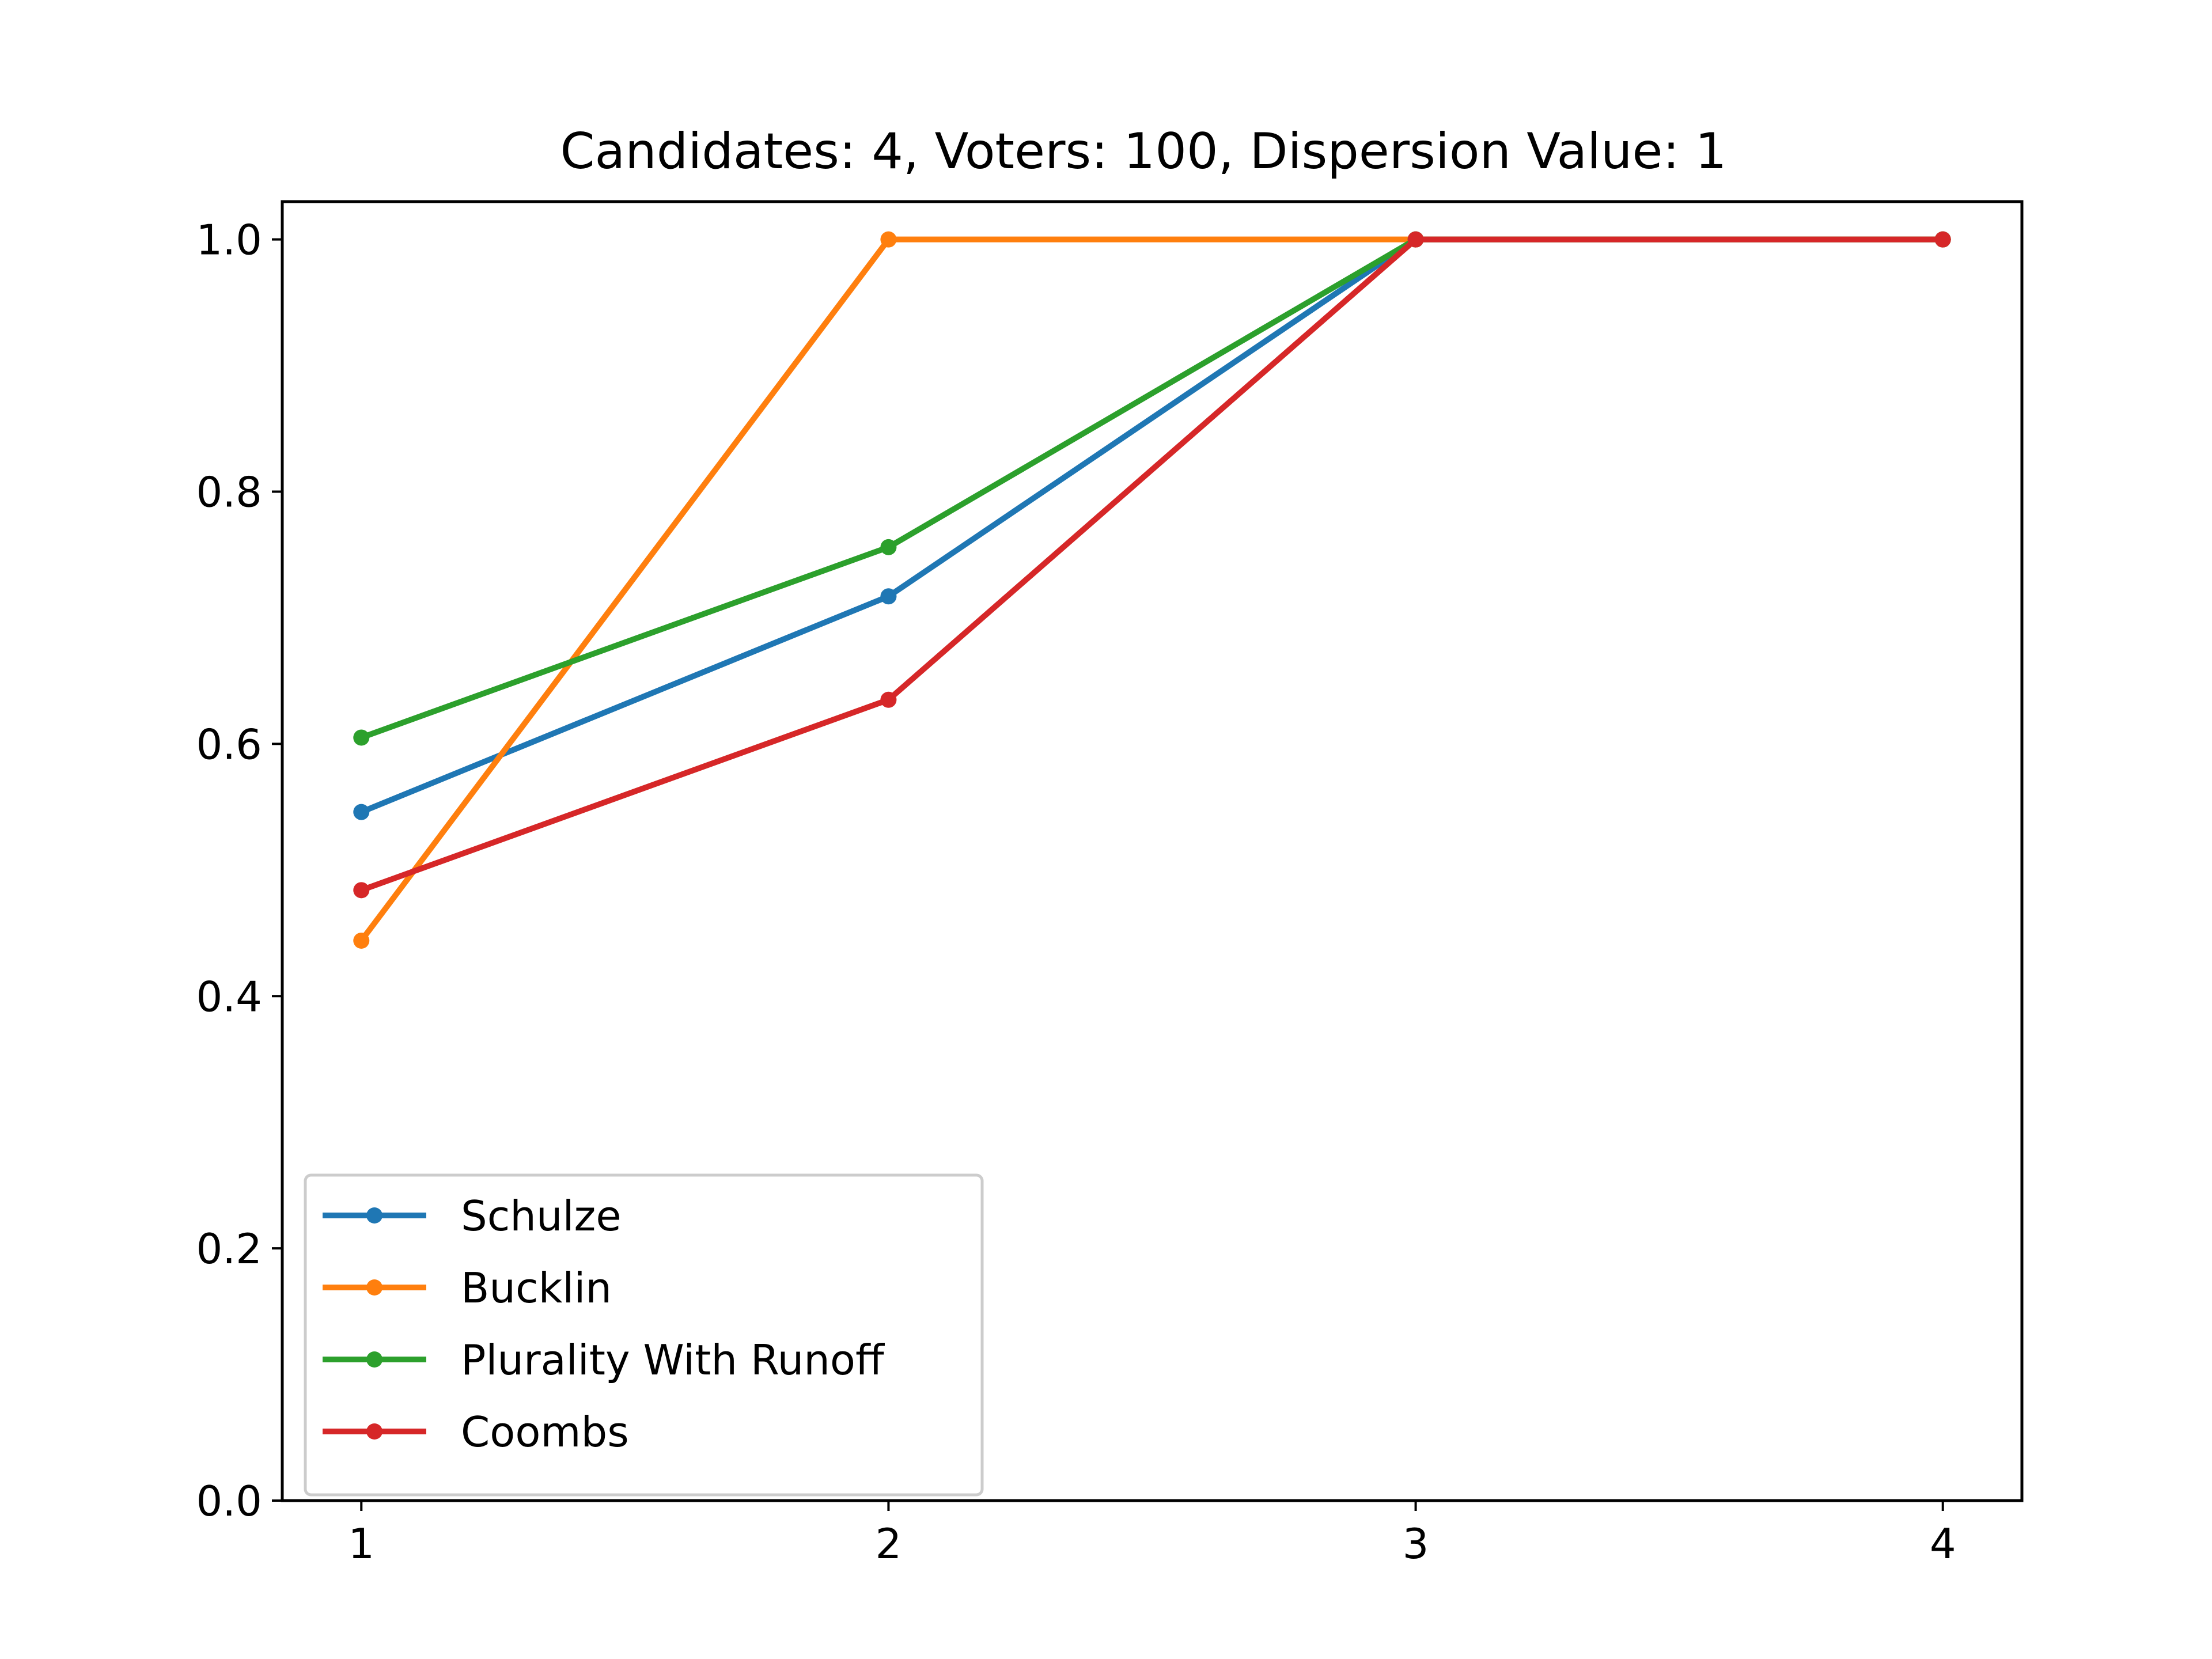 This screenshot has width=2212, height=1659. Describe the element at coordinates (889, 1544) in the screenshot. I see `x-tick-label: 2` at that location.